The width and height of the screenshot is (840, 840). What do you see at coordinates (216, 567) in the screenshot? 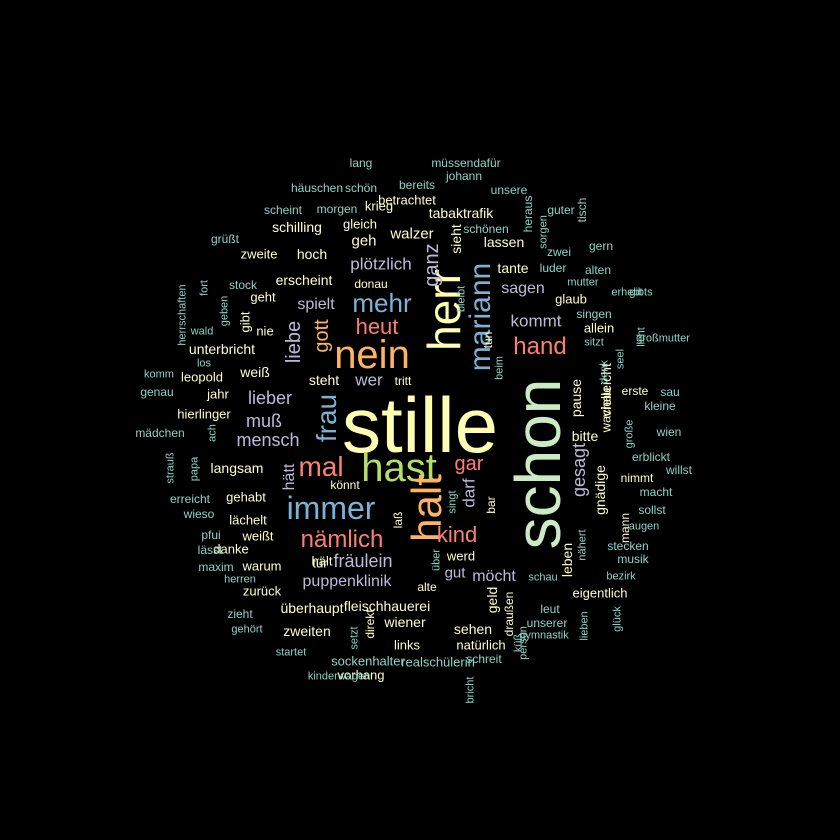
I see `word-maxim: maxim` at bounding box center [216, 567].